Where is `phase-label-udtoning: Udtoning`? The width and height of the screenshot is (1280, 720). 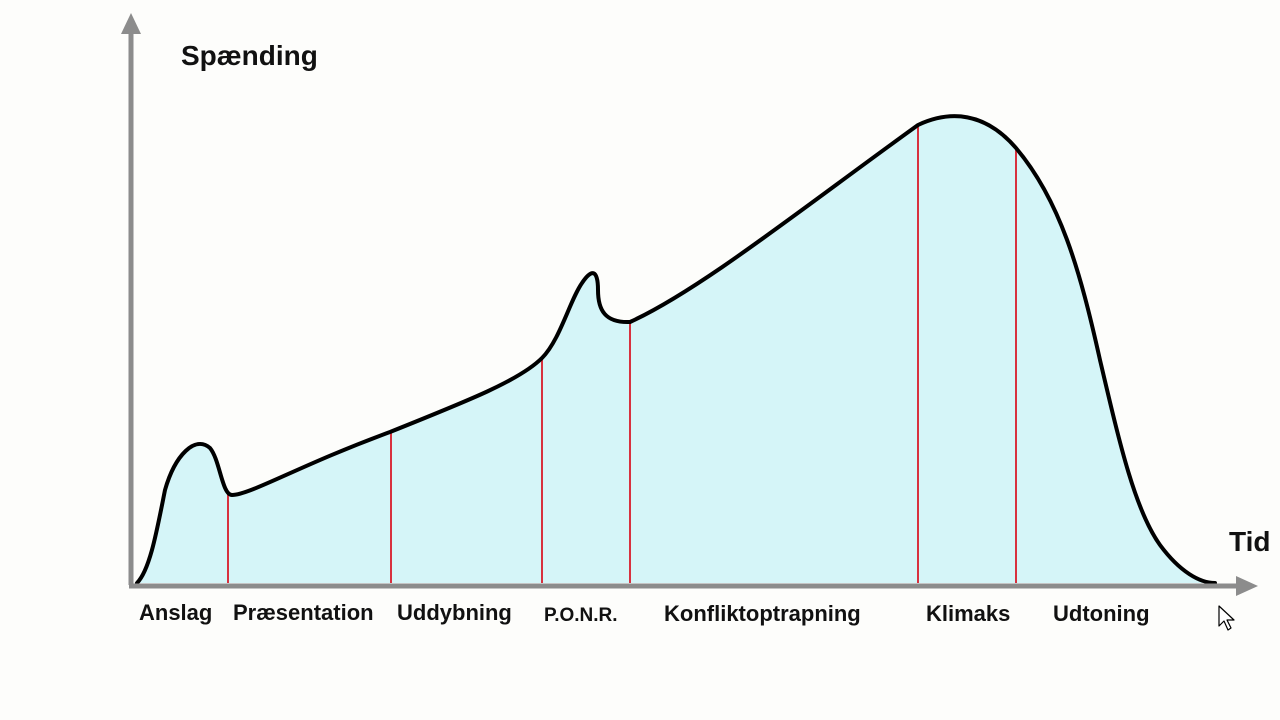 phase-label-udtoning: Udtoning is located at coordinates (1101, 613).